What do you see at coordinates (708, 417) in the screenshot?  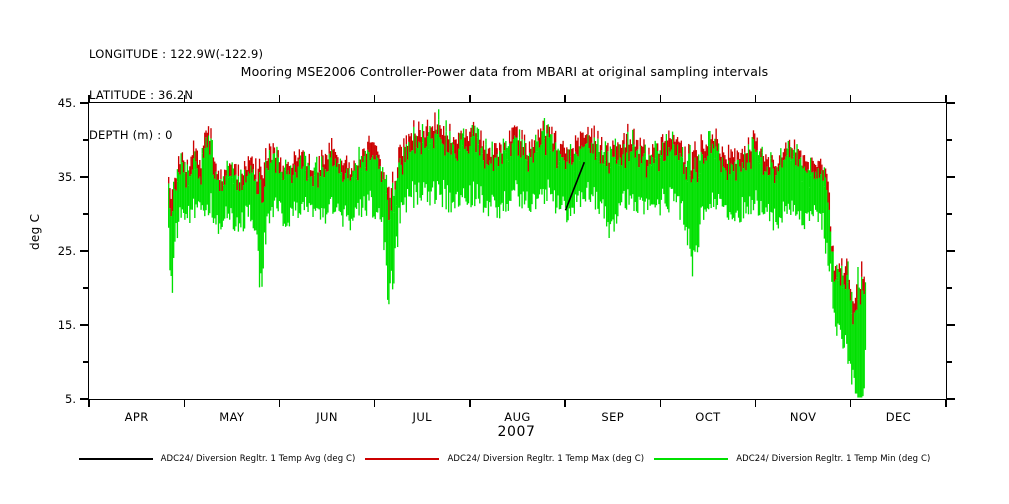 I see `x-axis-tick-label: OCT` at bounding box center [708, 417].